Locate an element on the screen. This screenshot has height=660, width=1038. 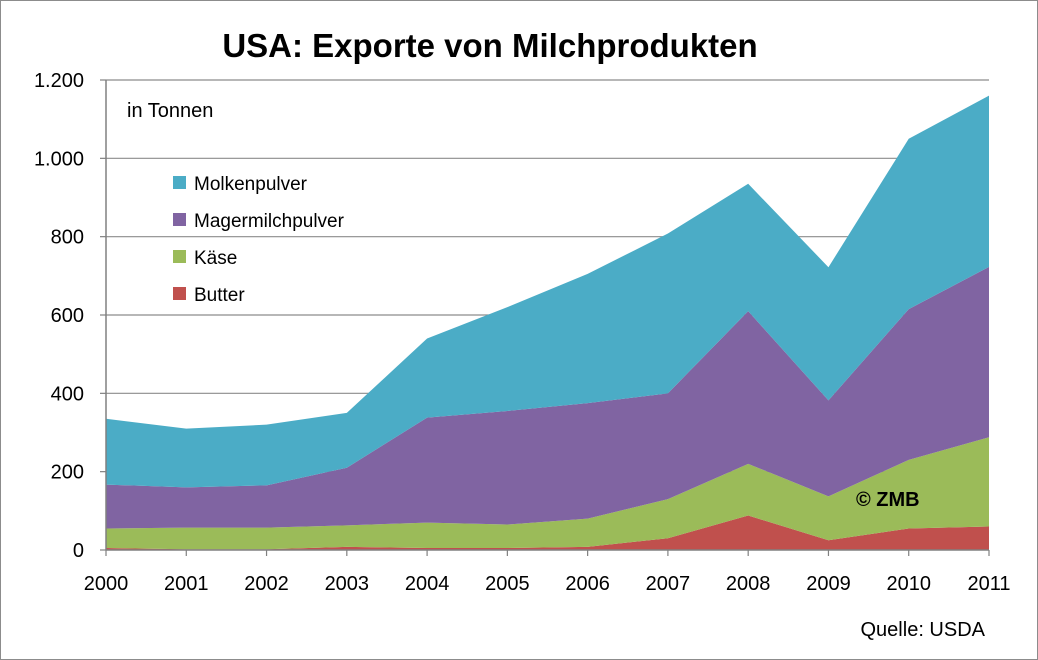
source-note: Quelle: USDA is located at coordinates (923, 630).